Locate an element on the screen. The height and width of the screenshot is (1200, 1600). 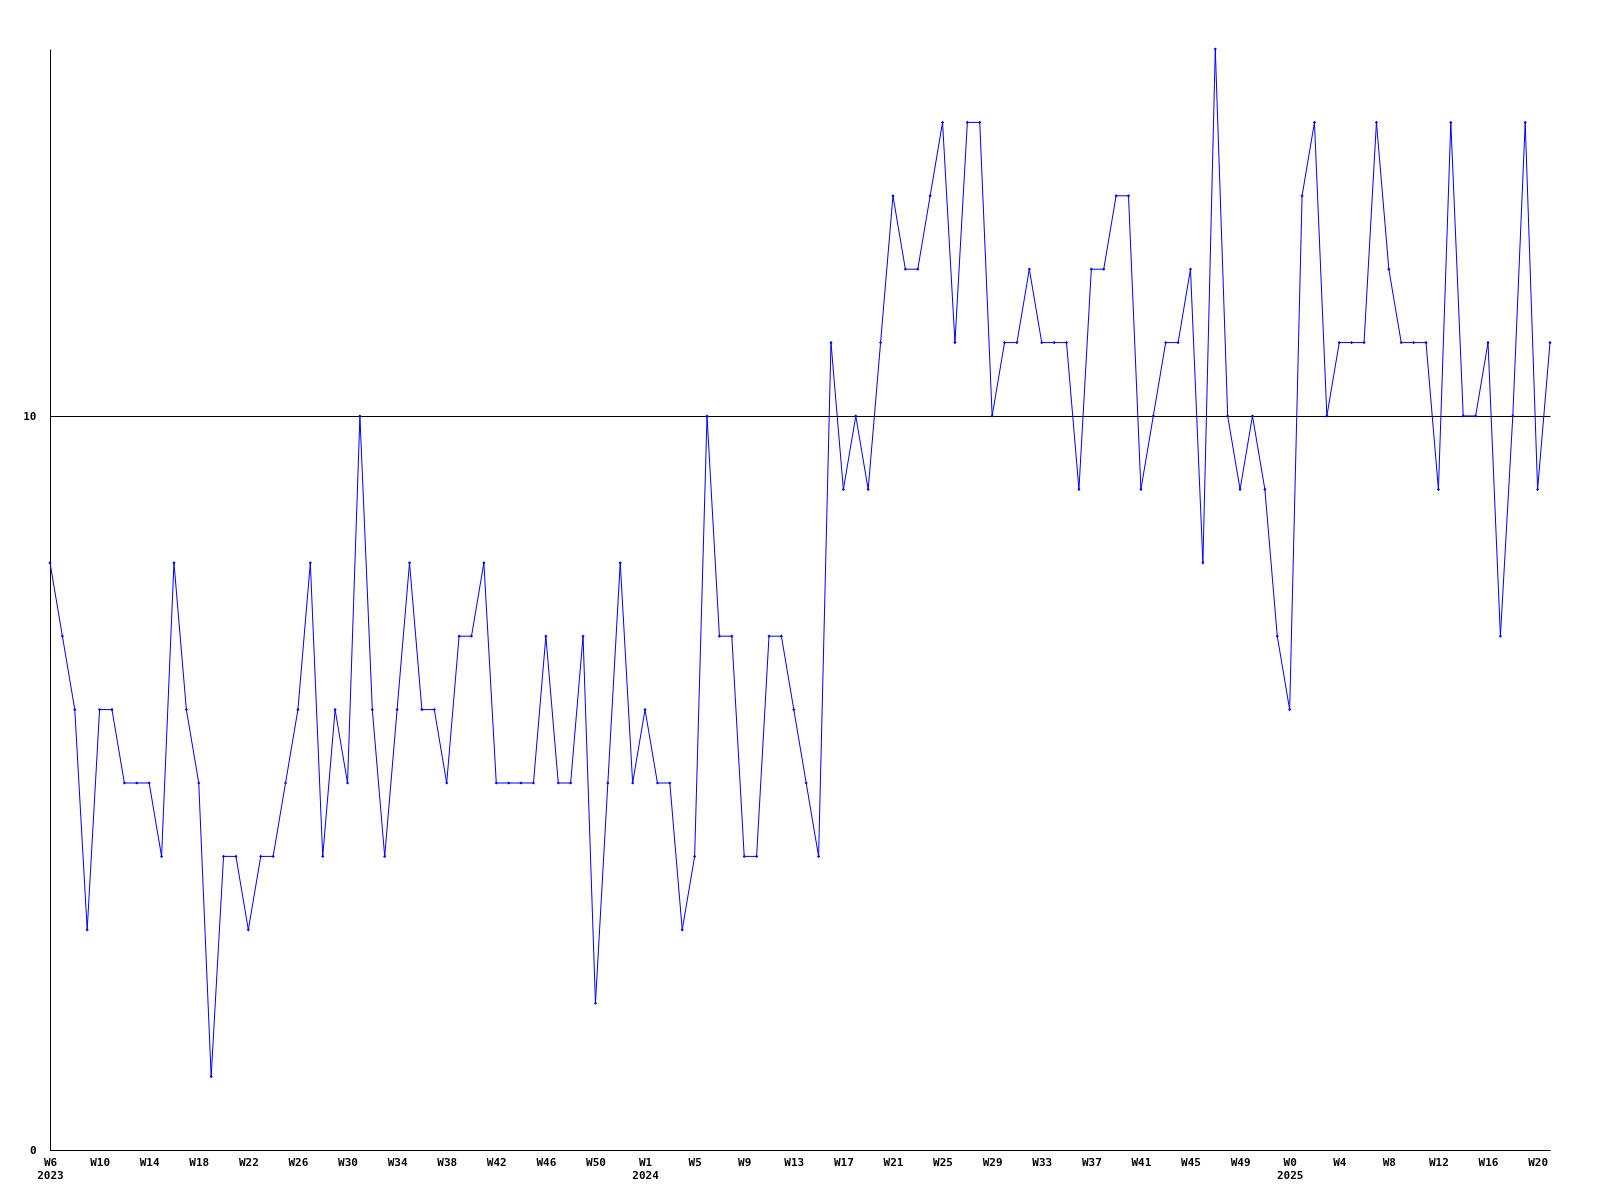
x-tick-label: W13 is located at coordinates (794, 1162).